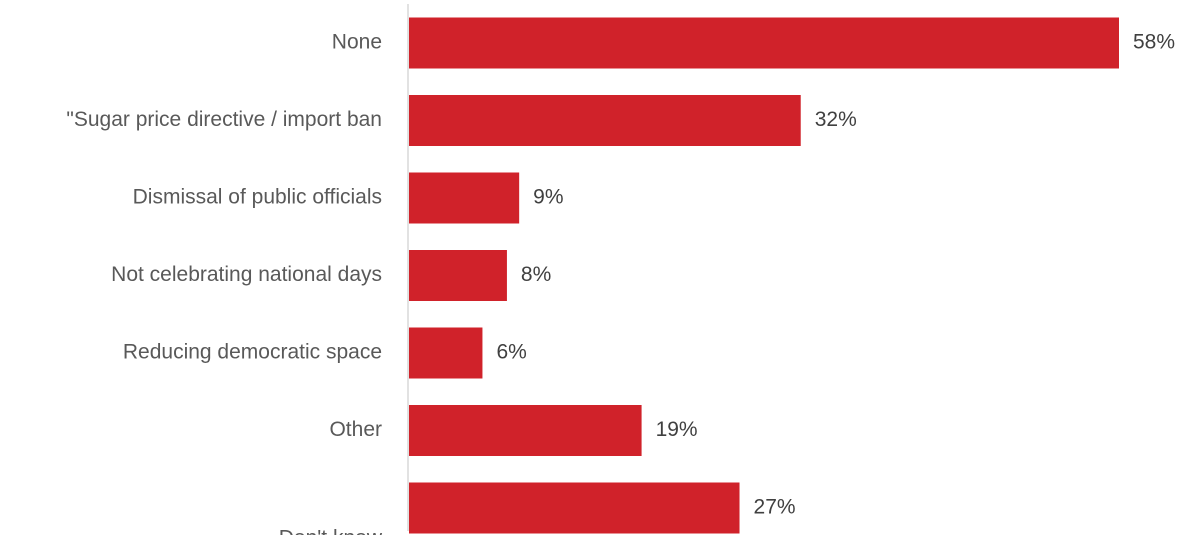 The height and width of the screenshot is (535, 1187). Describe the element at coordinates (224, 119) in the screenshot. I see `category-label: "Sugar price directive / import ban` at that location.